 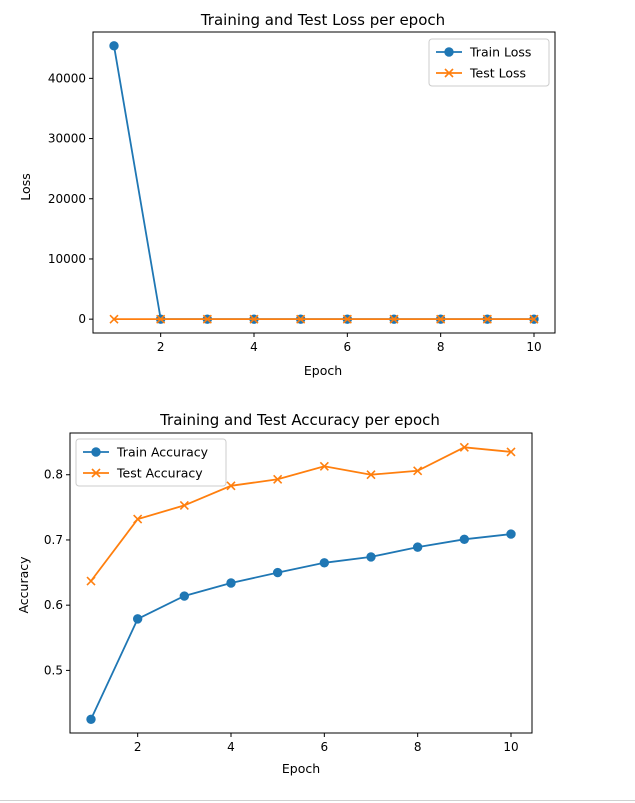 I want to click on loss-legend-box, so click(x=489, y=62).